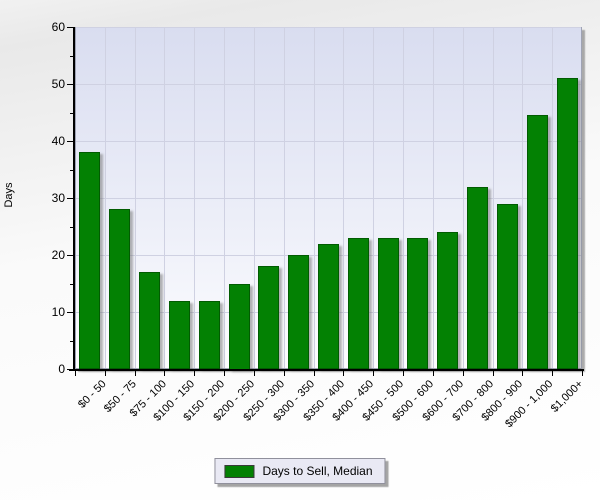  I want to click on y-tick-label: 50, so click(58, 84).